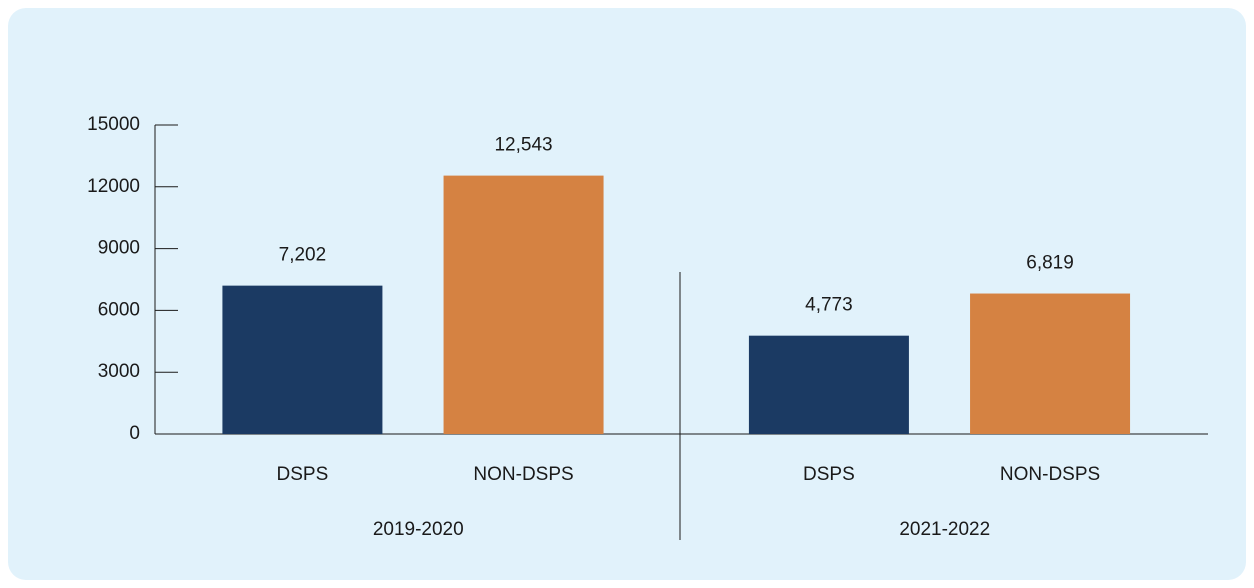  I want to click on y-tick-label: 9000, so click(119, 248).